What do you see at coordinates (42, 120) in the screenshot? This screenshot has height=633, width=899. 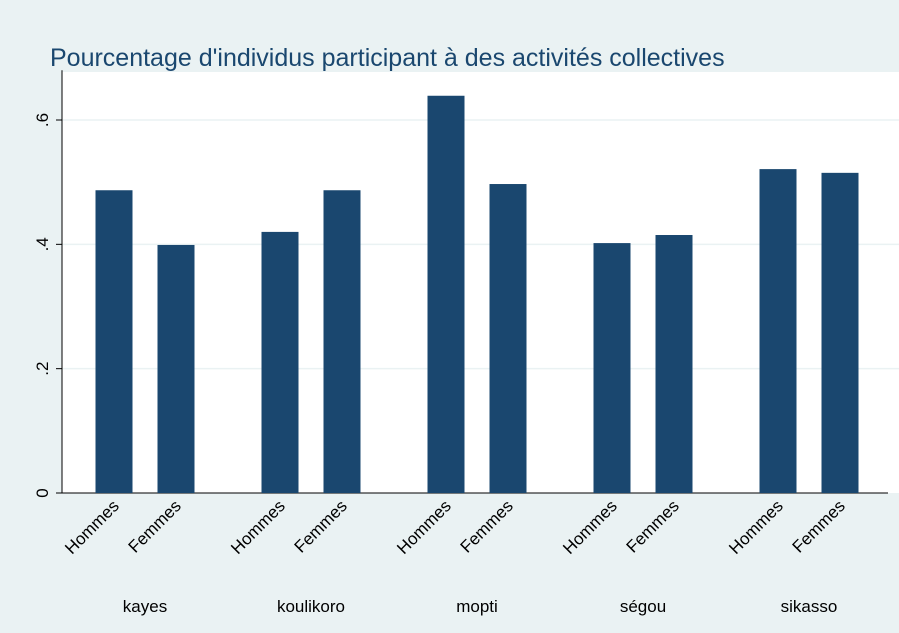 I see `y-tick-label: .6` at bounding box center [42, 120].